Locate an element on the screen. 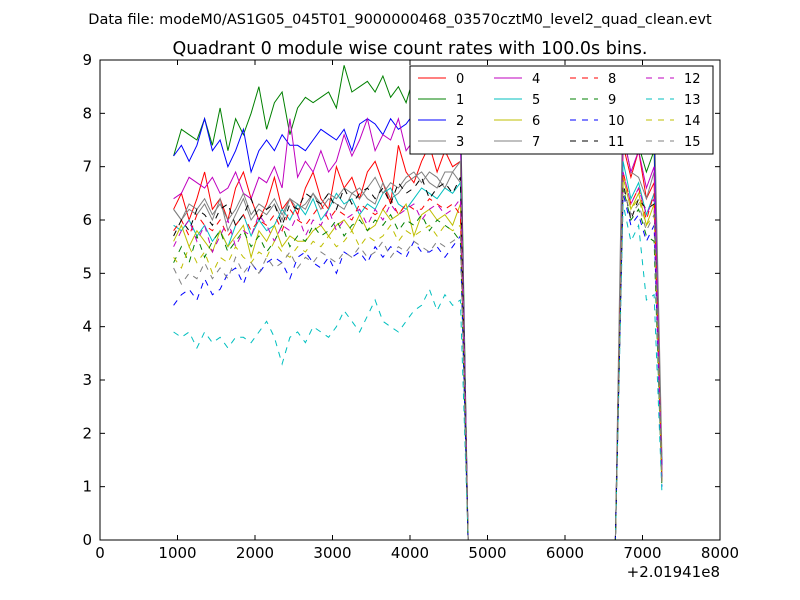 The image size is (800, 600). legend-label-8: 8 is located at coordinates (612, 79).